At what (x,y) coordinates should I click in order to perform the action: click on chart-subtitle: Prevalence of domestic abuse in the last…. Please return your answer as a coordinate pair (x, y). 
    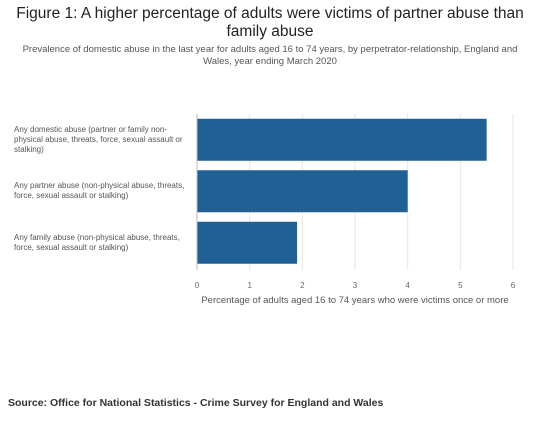
    Looking at the image, I should click on (270, 55).